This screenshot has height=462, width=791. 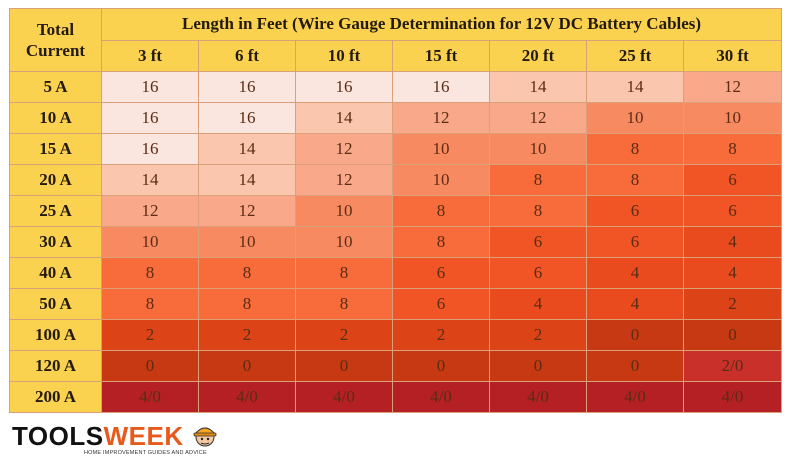 What do you see at coordinates (55, 149) in the screenshot?
I see `current-label-cell: 15 A` at bounding box center [55, 149].